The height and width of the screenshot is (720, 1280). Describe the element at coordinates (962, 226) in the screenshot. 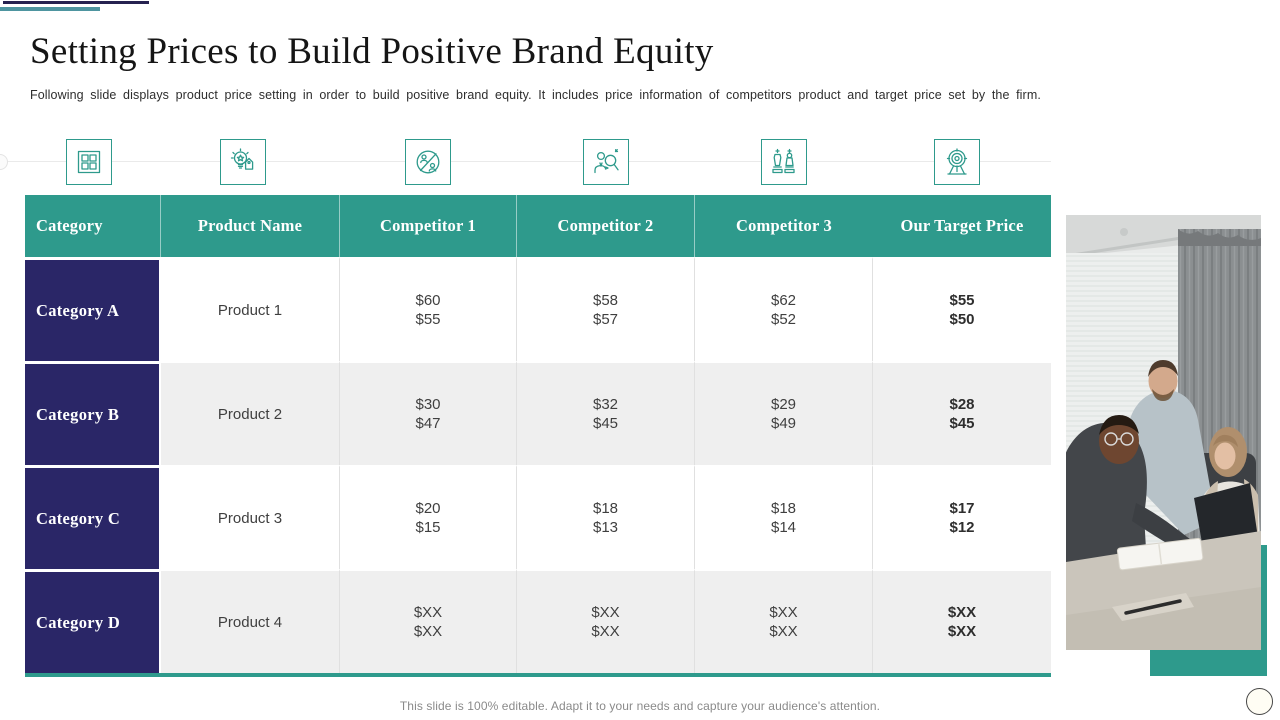

I see `column-header-target-price: Our Target Price` at that location.